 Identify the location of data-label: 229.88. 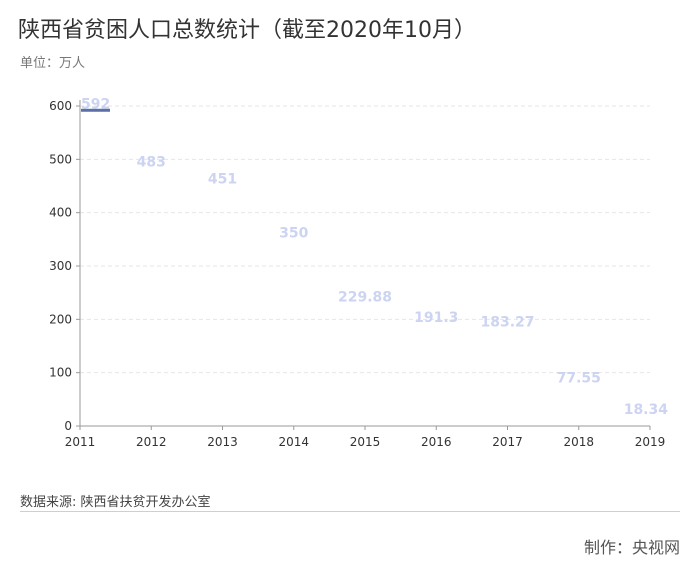
(365, 297).